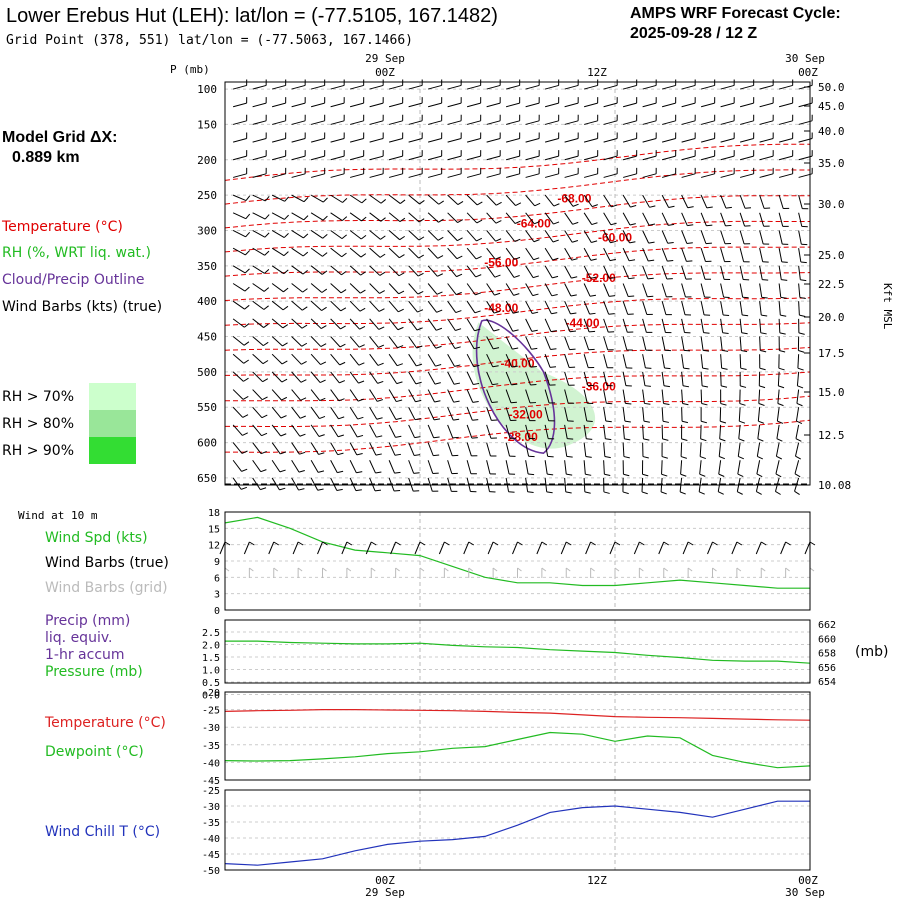 This screenshot has height=900, width=900. Describe the element at coordinates (207, 337) in the screenshot. I see `pressure-tick-label: 450` at that location.